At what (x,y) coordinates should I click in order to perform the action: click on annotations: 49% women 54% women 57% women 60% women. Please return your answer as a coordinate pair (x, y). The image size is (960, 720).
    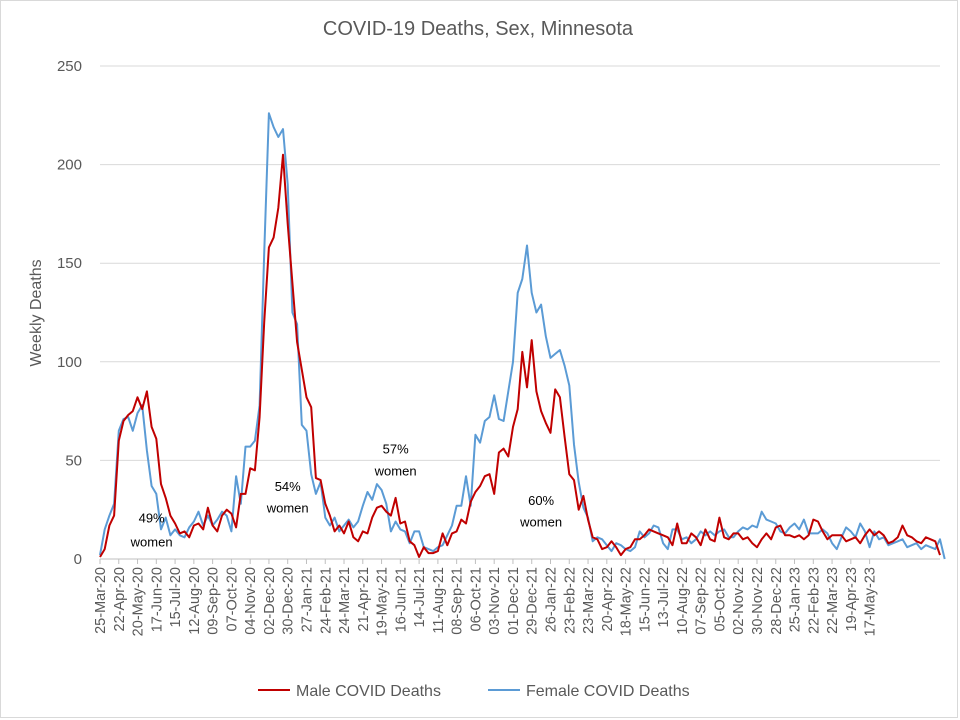
    Looking at the image, I should click on (346, 496).